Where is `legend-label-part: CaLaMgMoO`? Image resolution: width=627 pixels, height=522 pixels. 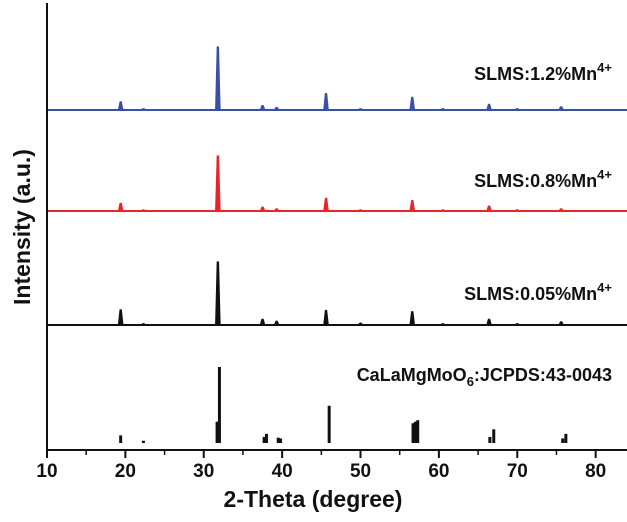 legend-label-part: CaLaMgMoO is located at coordinates (412, 375).